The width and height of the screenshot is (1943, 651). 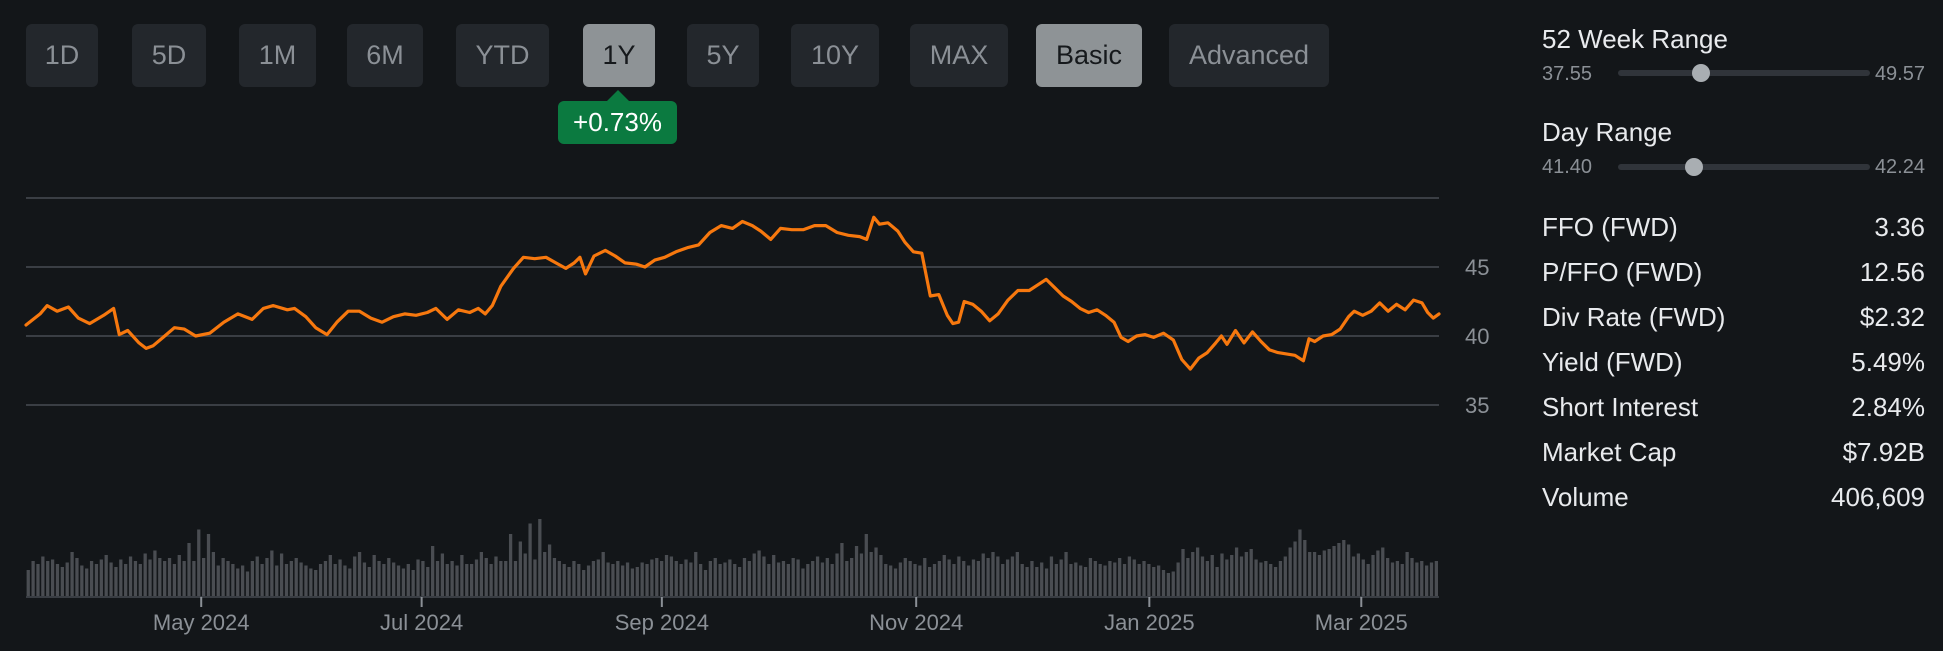 I want to click on tab-basic: Basic, so click(x=1089, y=55).